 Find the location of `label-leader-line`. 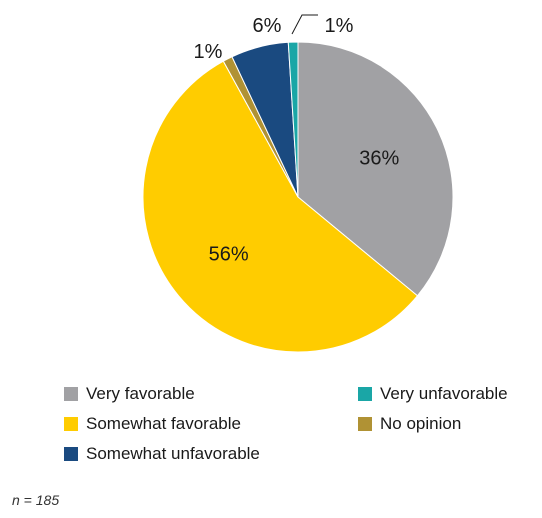

label-leader-line is located at coordinates (304, 24).